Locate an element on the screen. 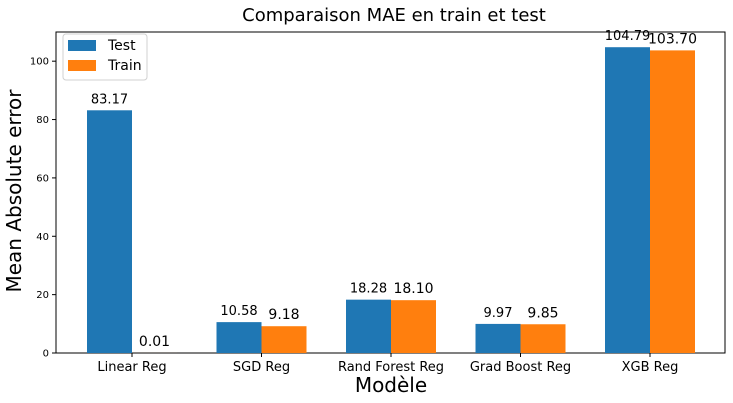 The image size is (733, 403). legend-swatch-train is located at coordinates (82, 65).